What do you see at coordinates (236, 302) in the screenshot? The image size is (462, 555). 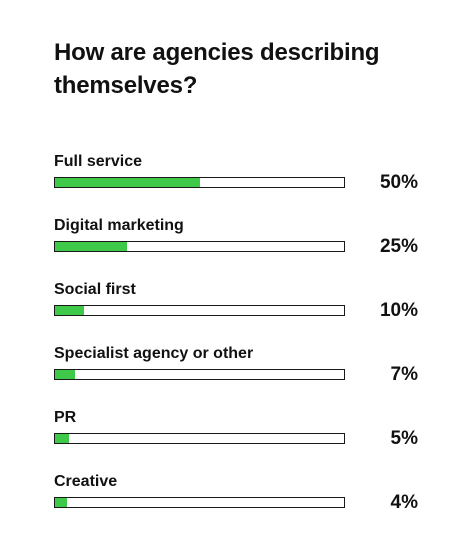 I see `bar-row: Social first 10%` at bounding box center [236, 302].